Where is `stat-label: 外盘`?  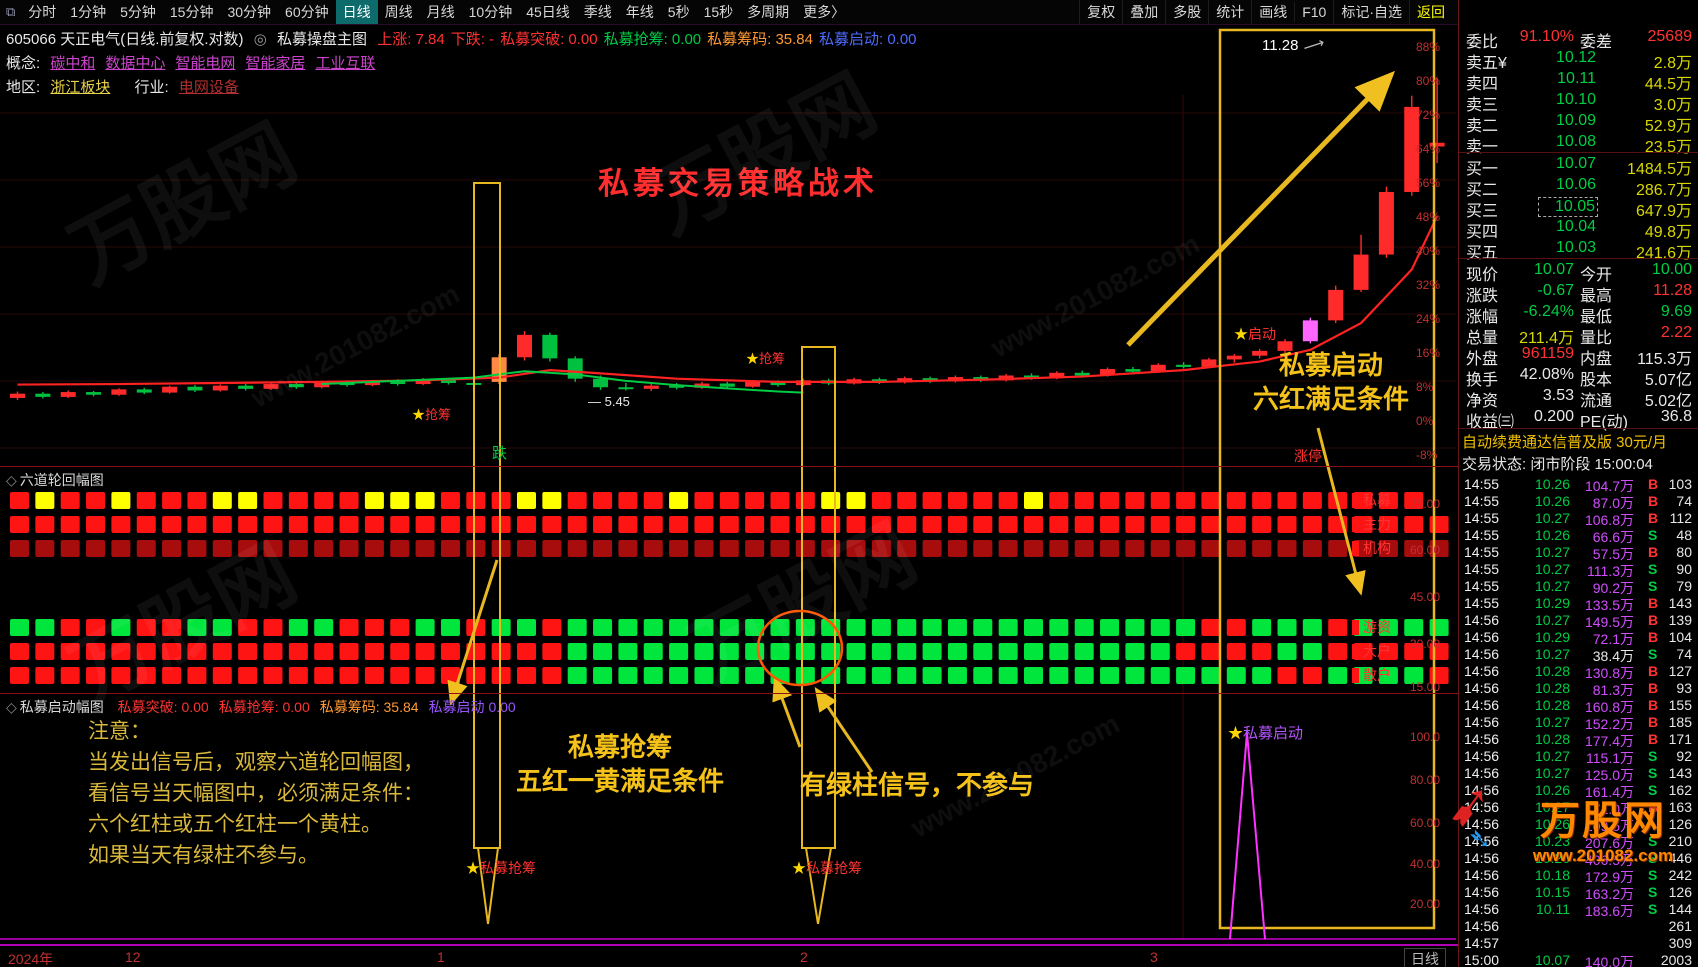 stat-label: 外盘 is located at coordinates (1482, 359).